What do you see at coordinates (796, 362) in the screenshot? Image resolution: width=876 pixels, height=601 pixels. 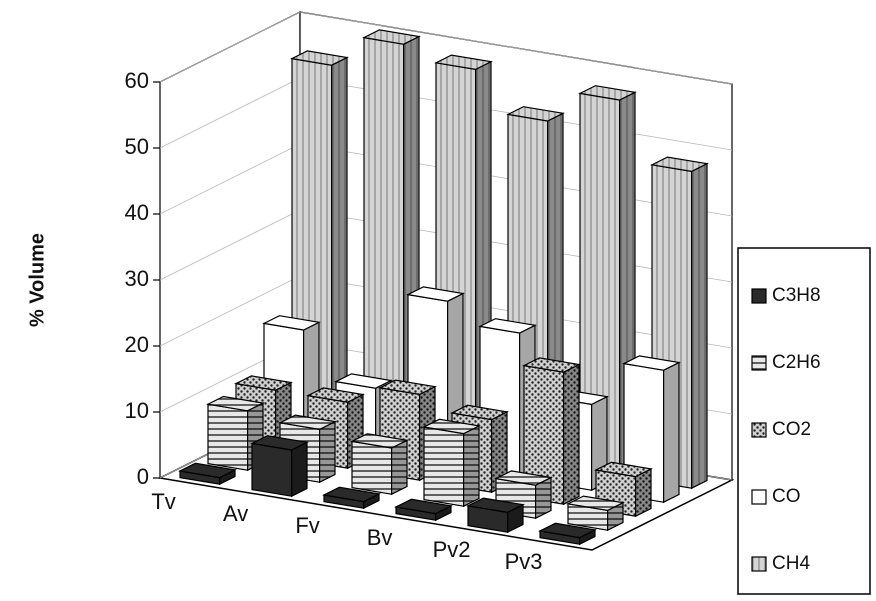 I see `legend-label: C2H6` at bounding box center [796, 362].